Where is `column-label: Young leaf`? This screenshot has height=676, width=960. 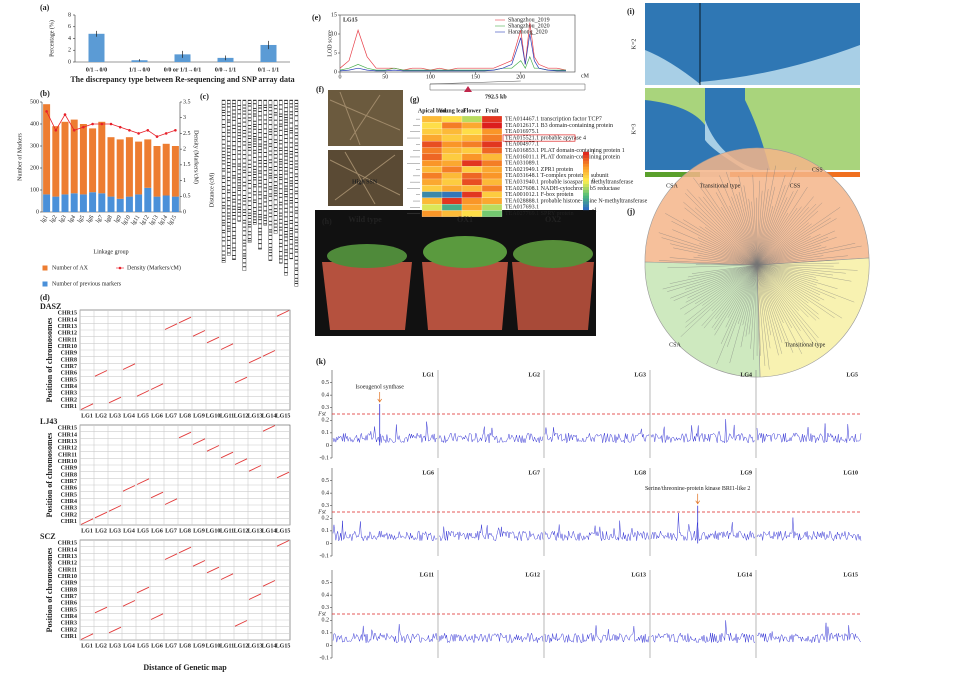
column-label: Young leaf is located at coordinates (452, 111).